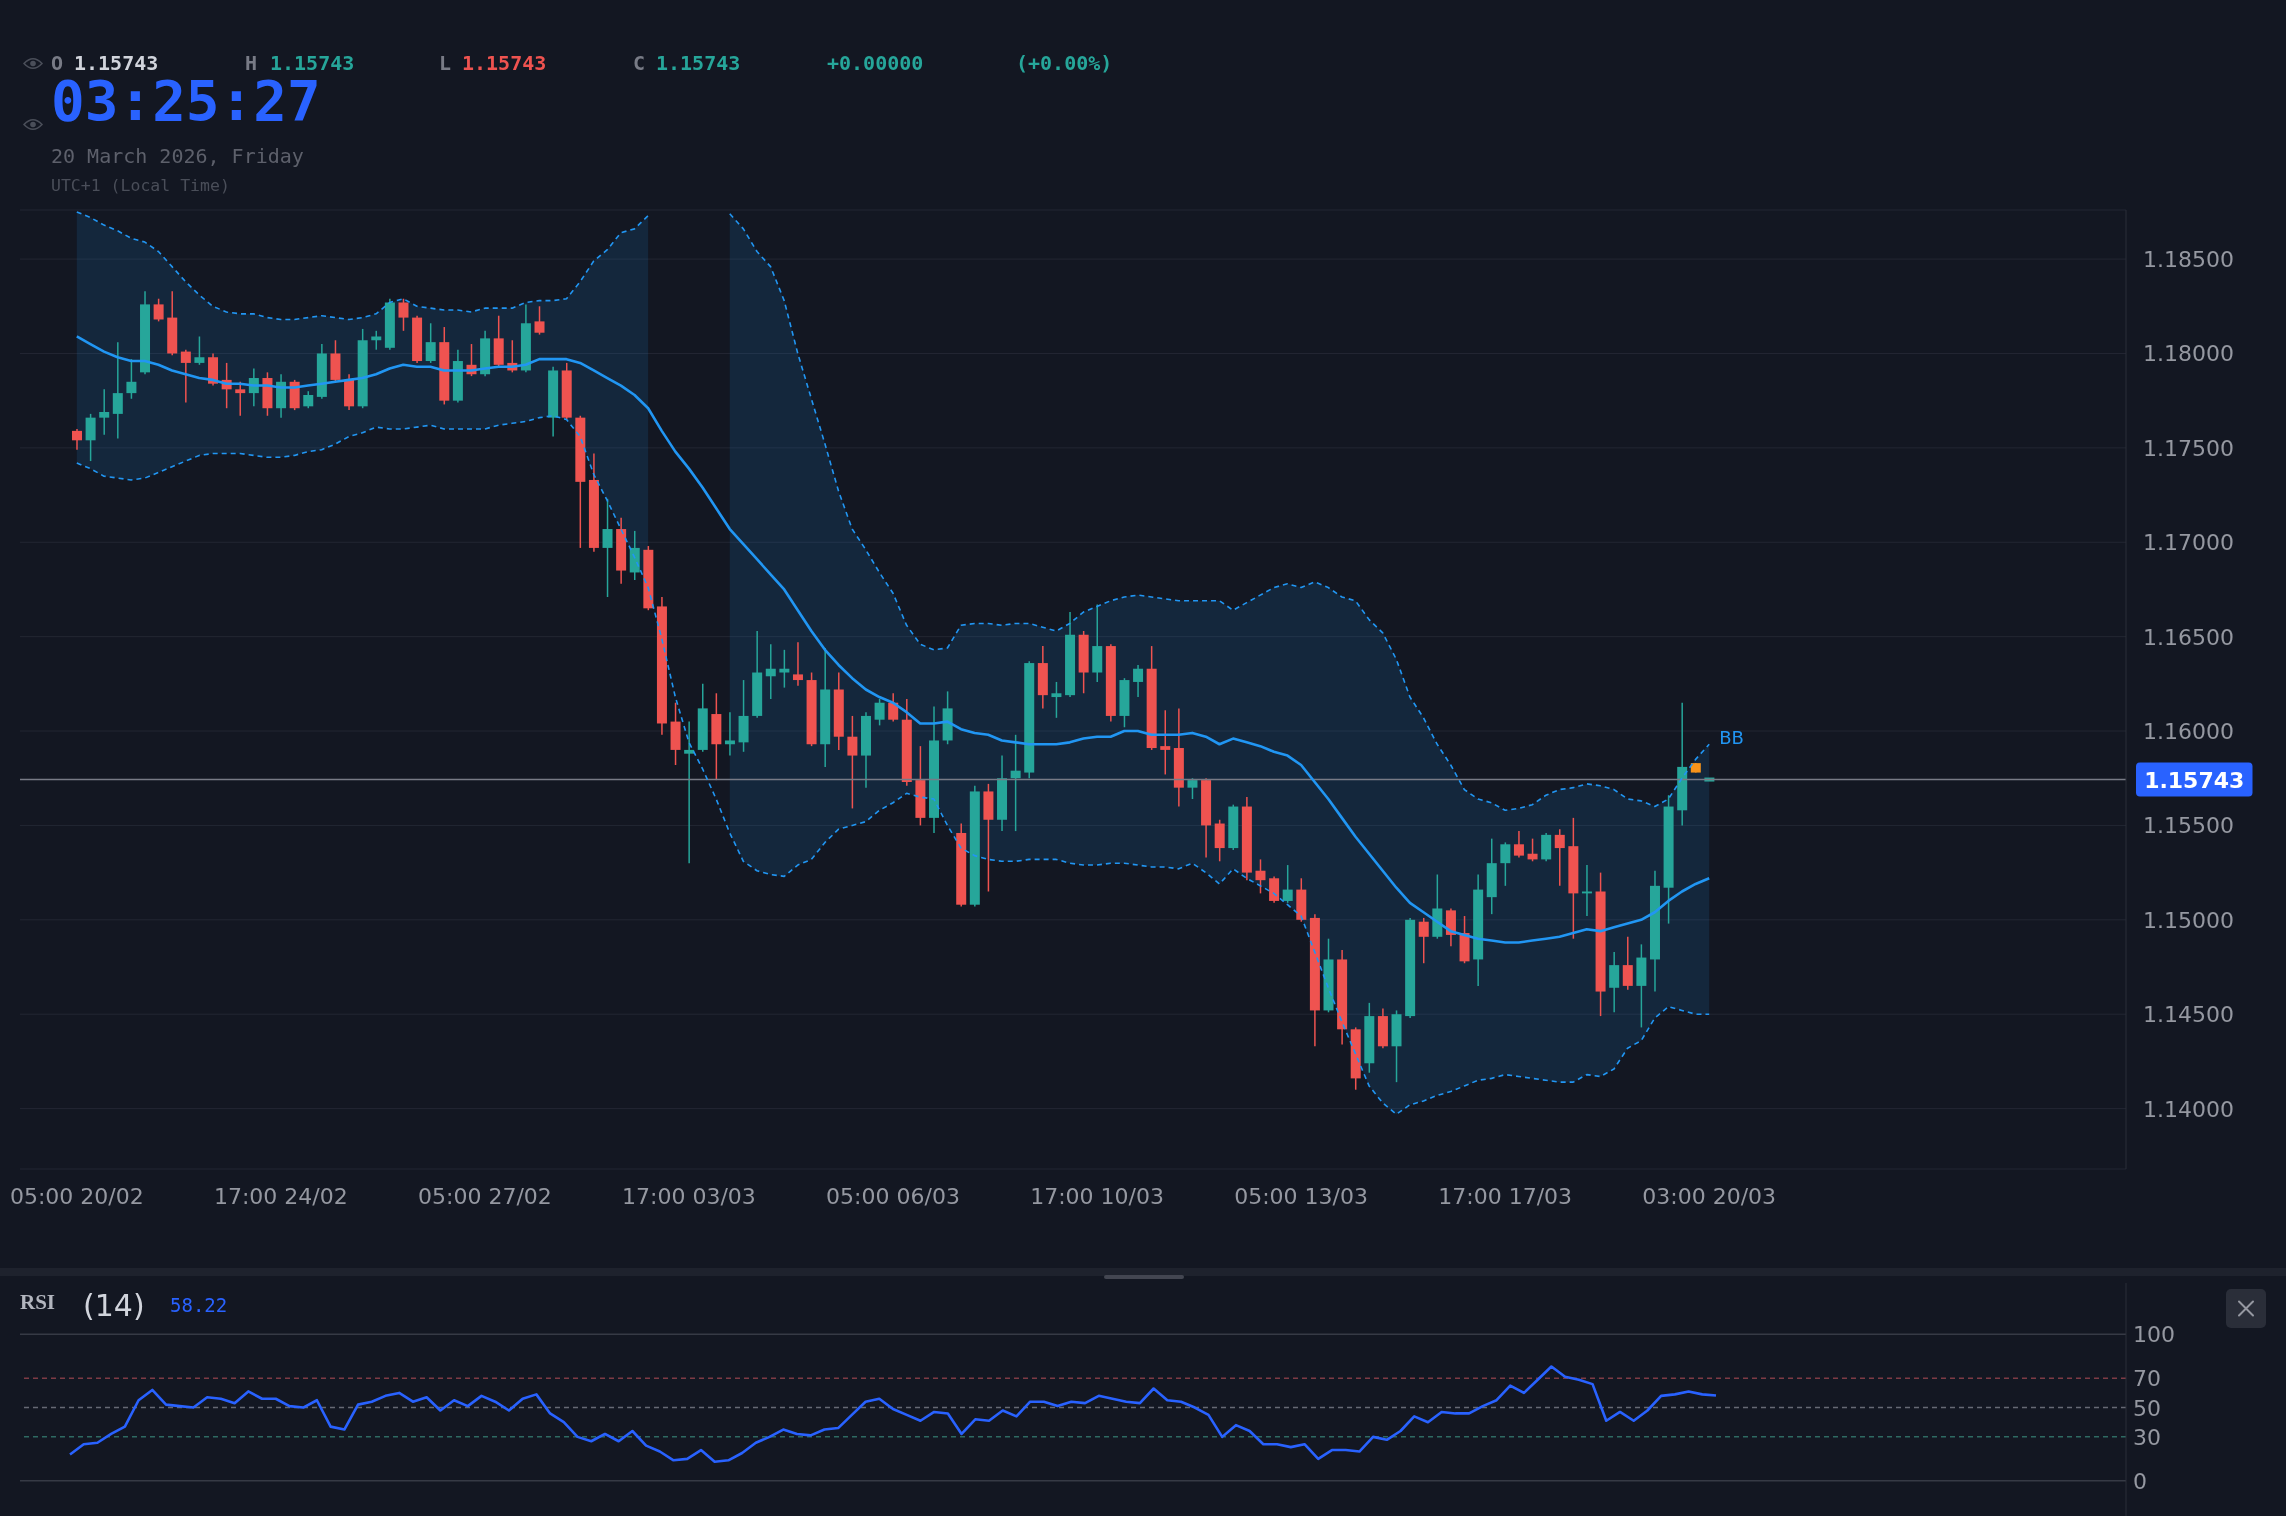 The height and width of the screenshot is (1516, 2286). I want to click on y-tick-label: 1.14000, so click(2188, 1109).